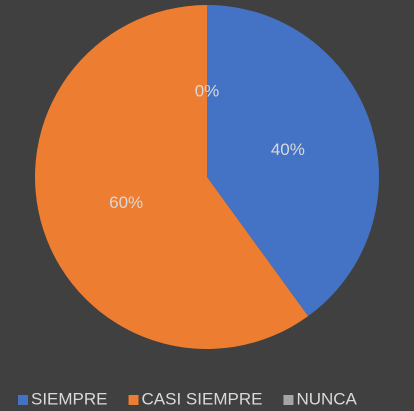 This screenshot has width=414, height=411. Describe the element at coordinates (126, 202) in the screenshot. I see `data-label: 60%` at that location.